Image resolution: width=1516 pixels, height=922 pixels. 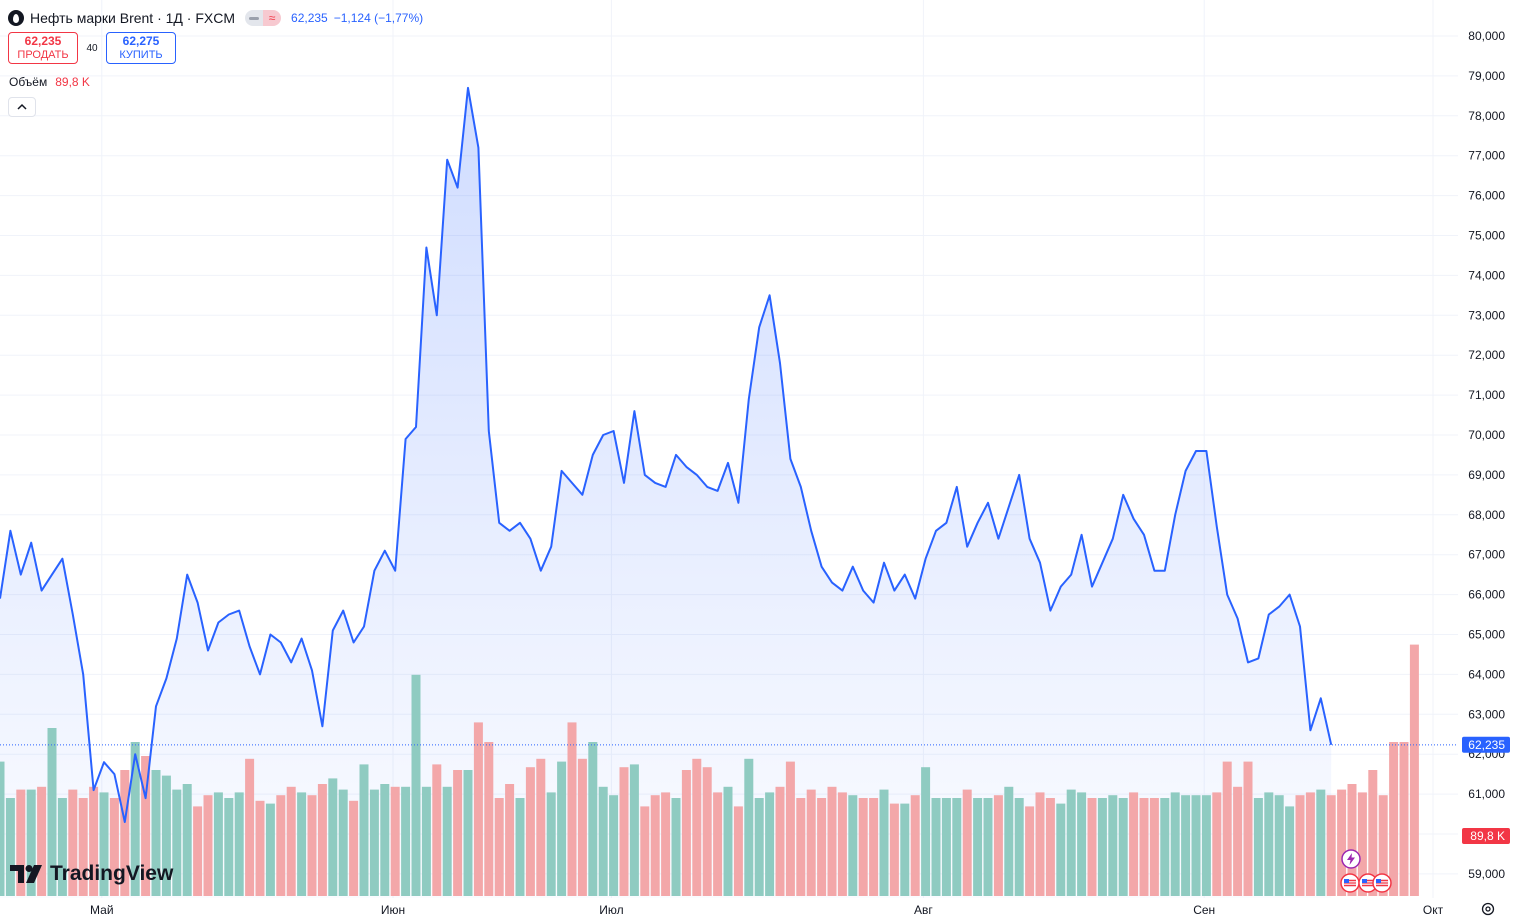 I want to click on current-volume-label-text: 89,8 K, so click(x=1487, y=836).